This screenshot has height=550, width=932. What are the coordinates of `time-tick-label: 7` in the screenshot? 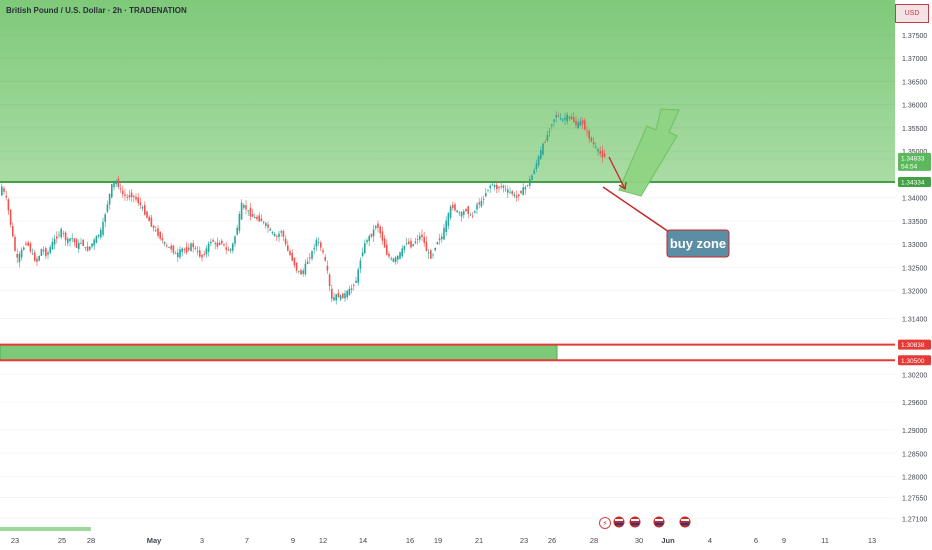 It's located at (247, 540).